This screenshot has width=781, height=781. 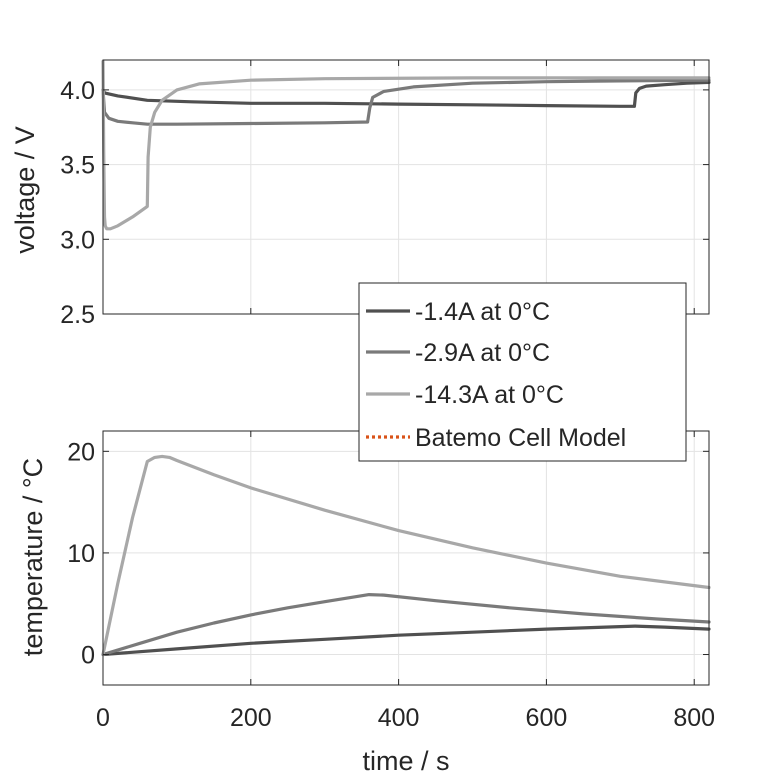 I want to click on temperature-x-tick-label: 800, so click(x=694, y=718).